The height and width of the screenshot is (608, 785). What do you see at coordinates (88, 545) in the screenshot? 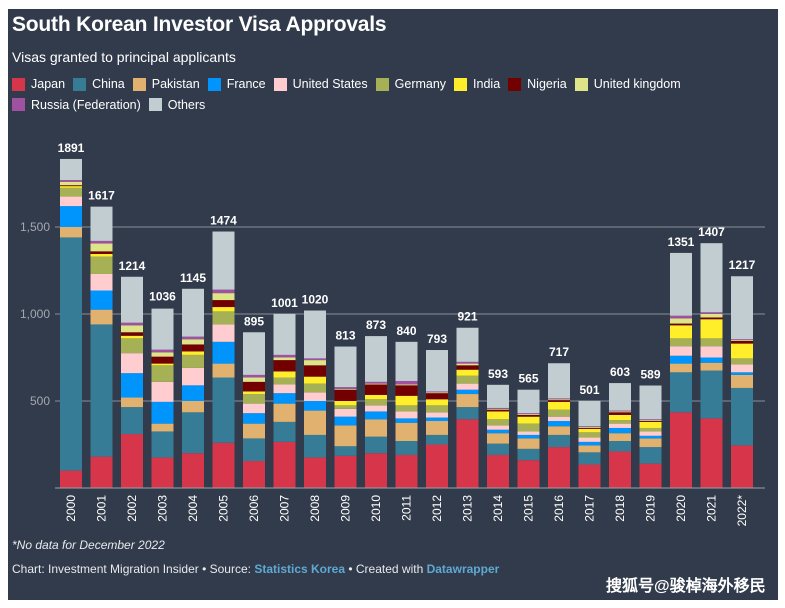
I see `footnote: *No data for December 2022` at bounding box center [88, 545].